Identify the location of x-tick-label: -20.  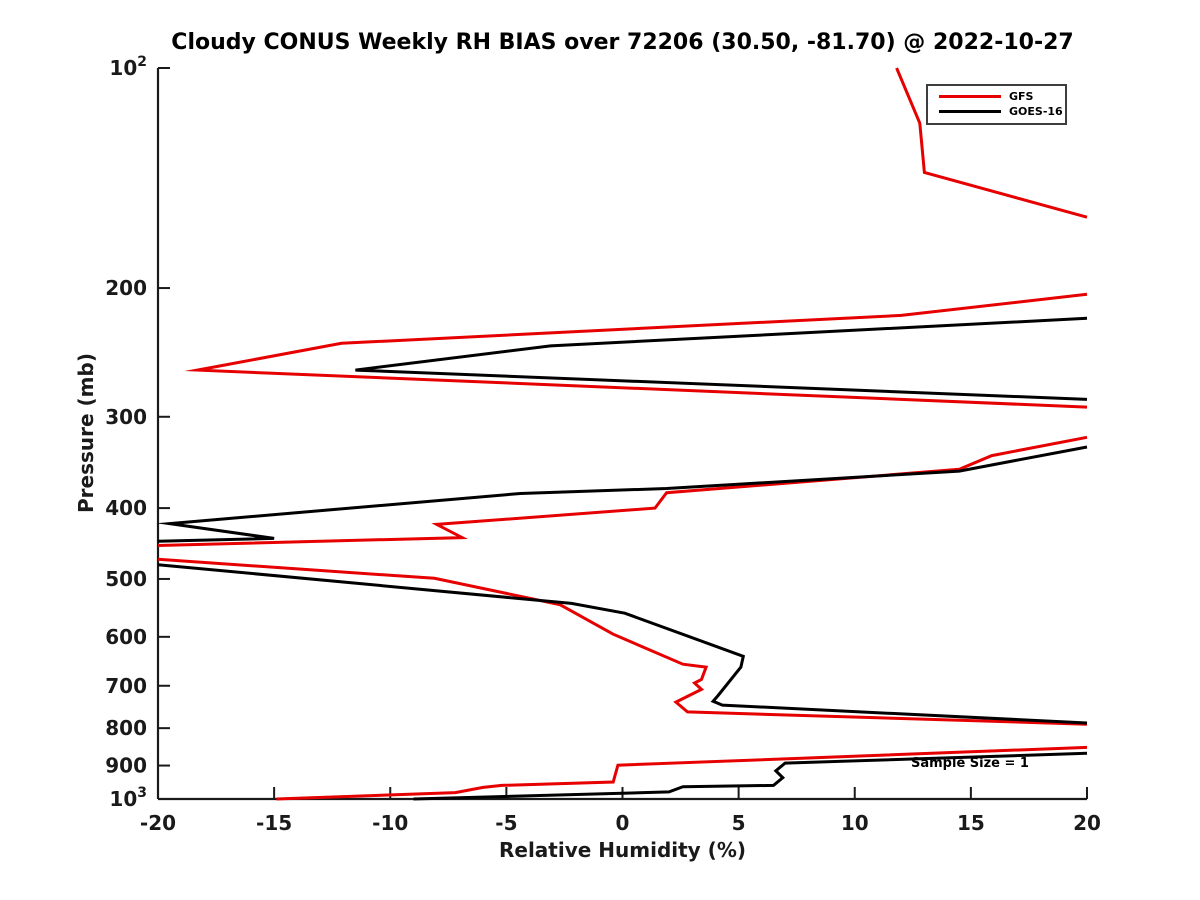
(158, 823).